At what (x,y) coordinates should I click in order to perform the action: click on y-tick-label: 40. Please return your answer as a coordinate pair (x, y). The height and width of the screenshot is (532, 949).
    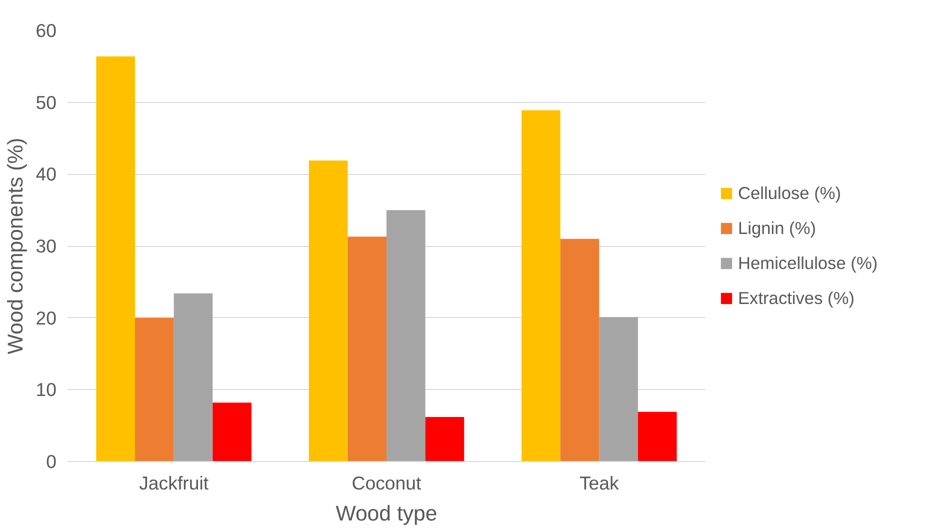
    Looking at the image, I should click on (46, 174).